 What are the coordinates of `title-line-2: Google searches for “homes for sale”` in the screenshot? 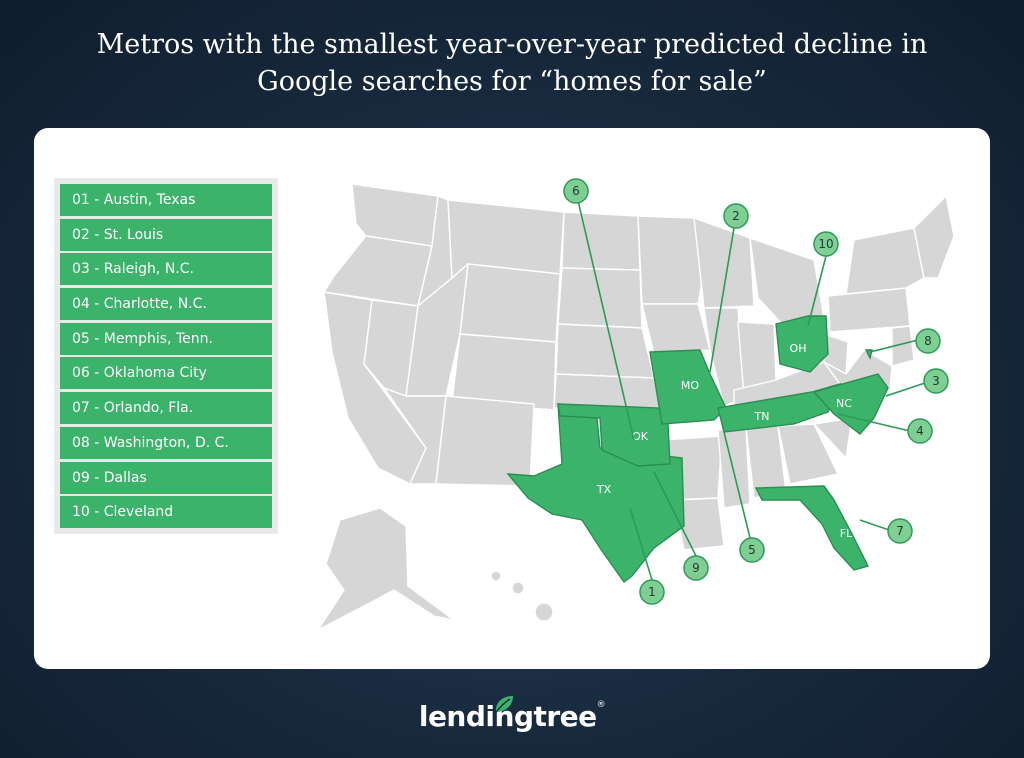 It's located at (512, 81).